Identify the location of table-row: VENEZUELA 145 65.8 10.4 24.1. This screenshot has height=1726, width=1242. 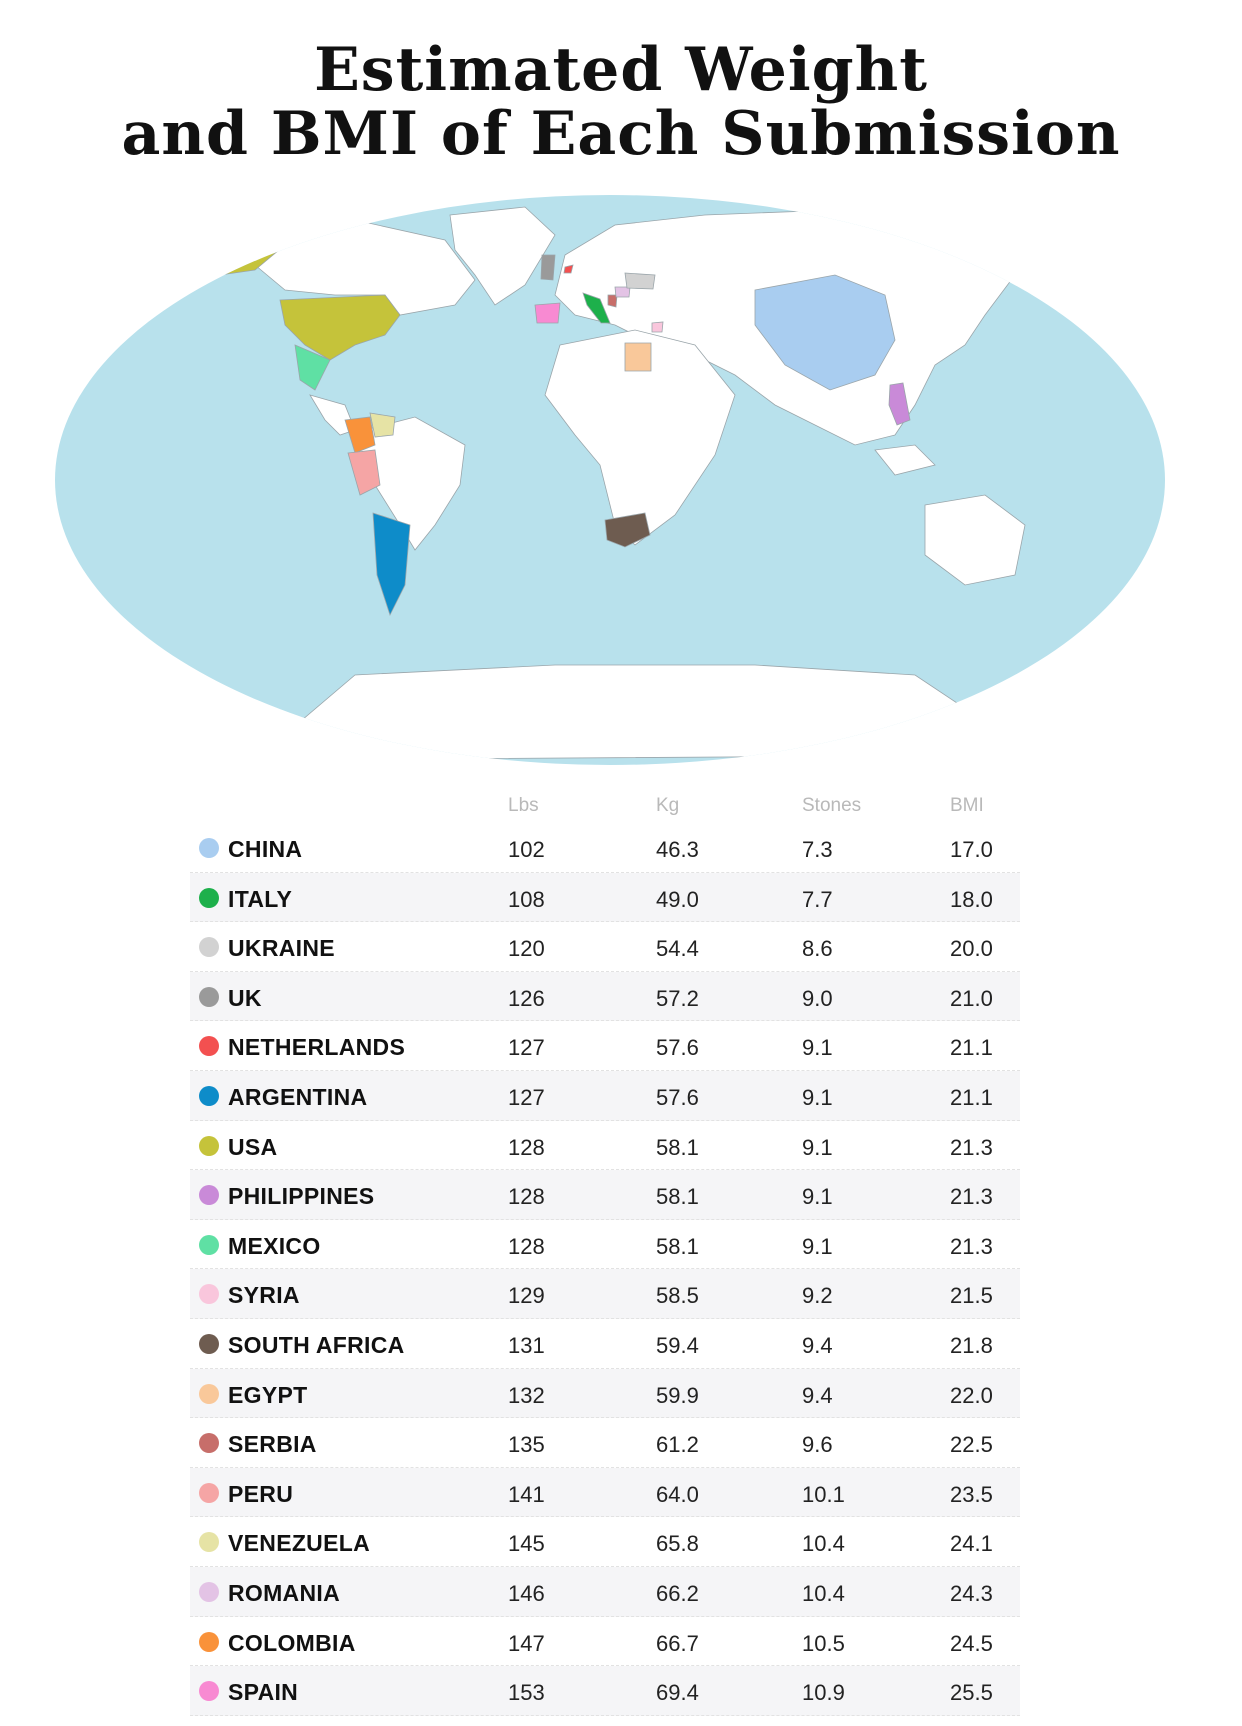
(605, 1542).